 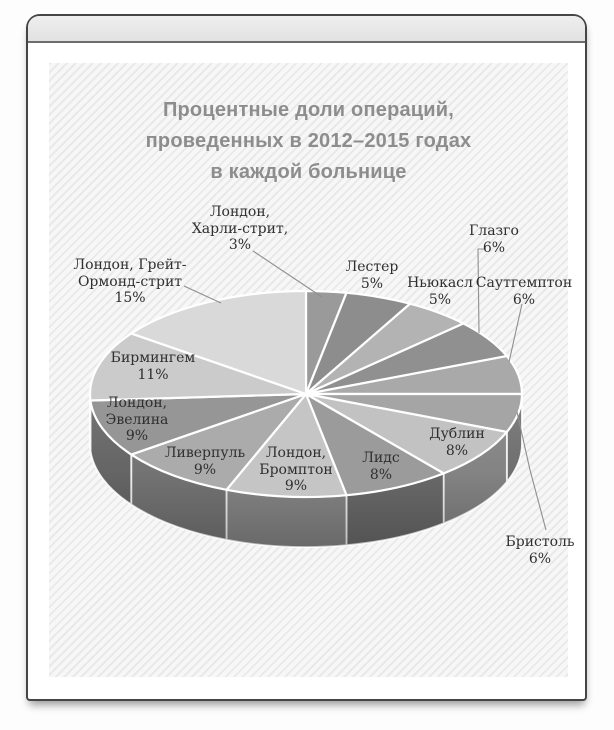 I want to click on pie-label-12: Лондон, Грейт- Ормонд-стрит 15%, so click(x=130, y=282).